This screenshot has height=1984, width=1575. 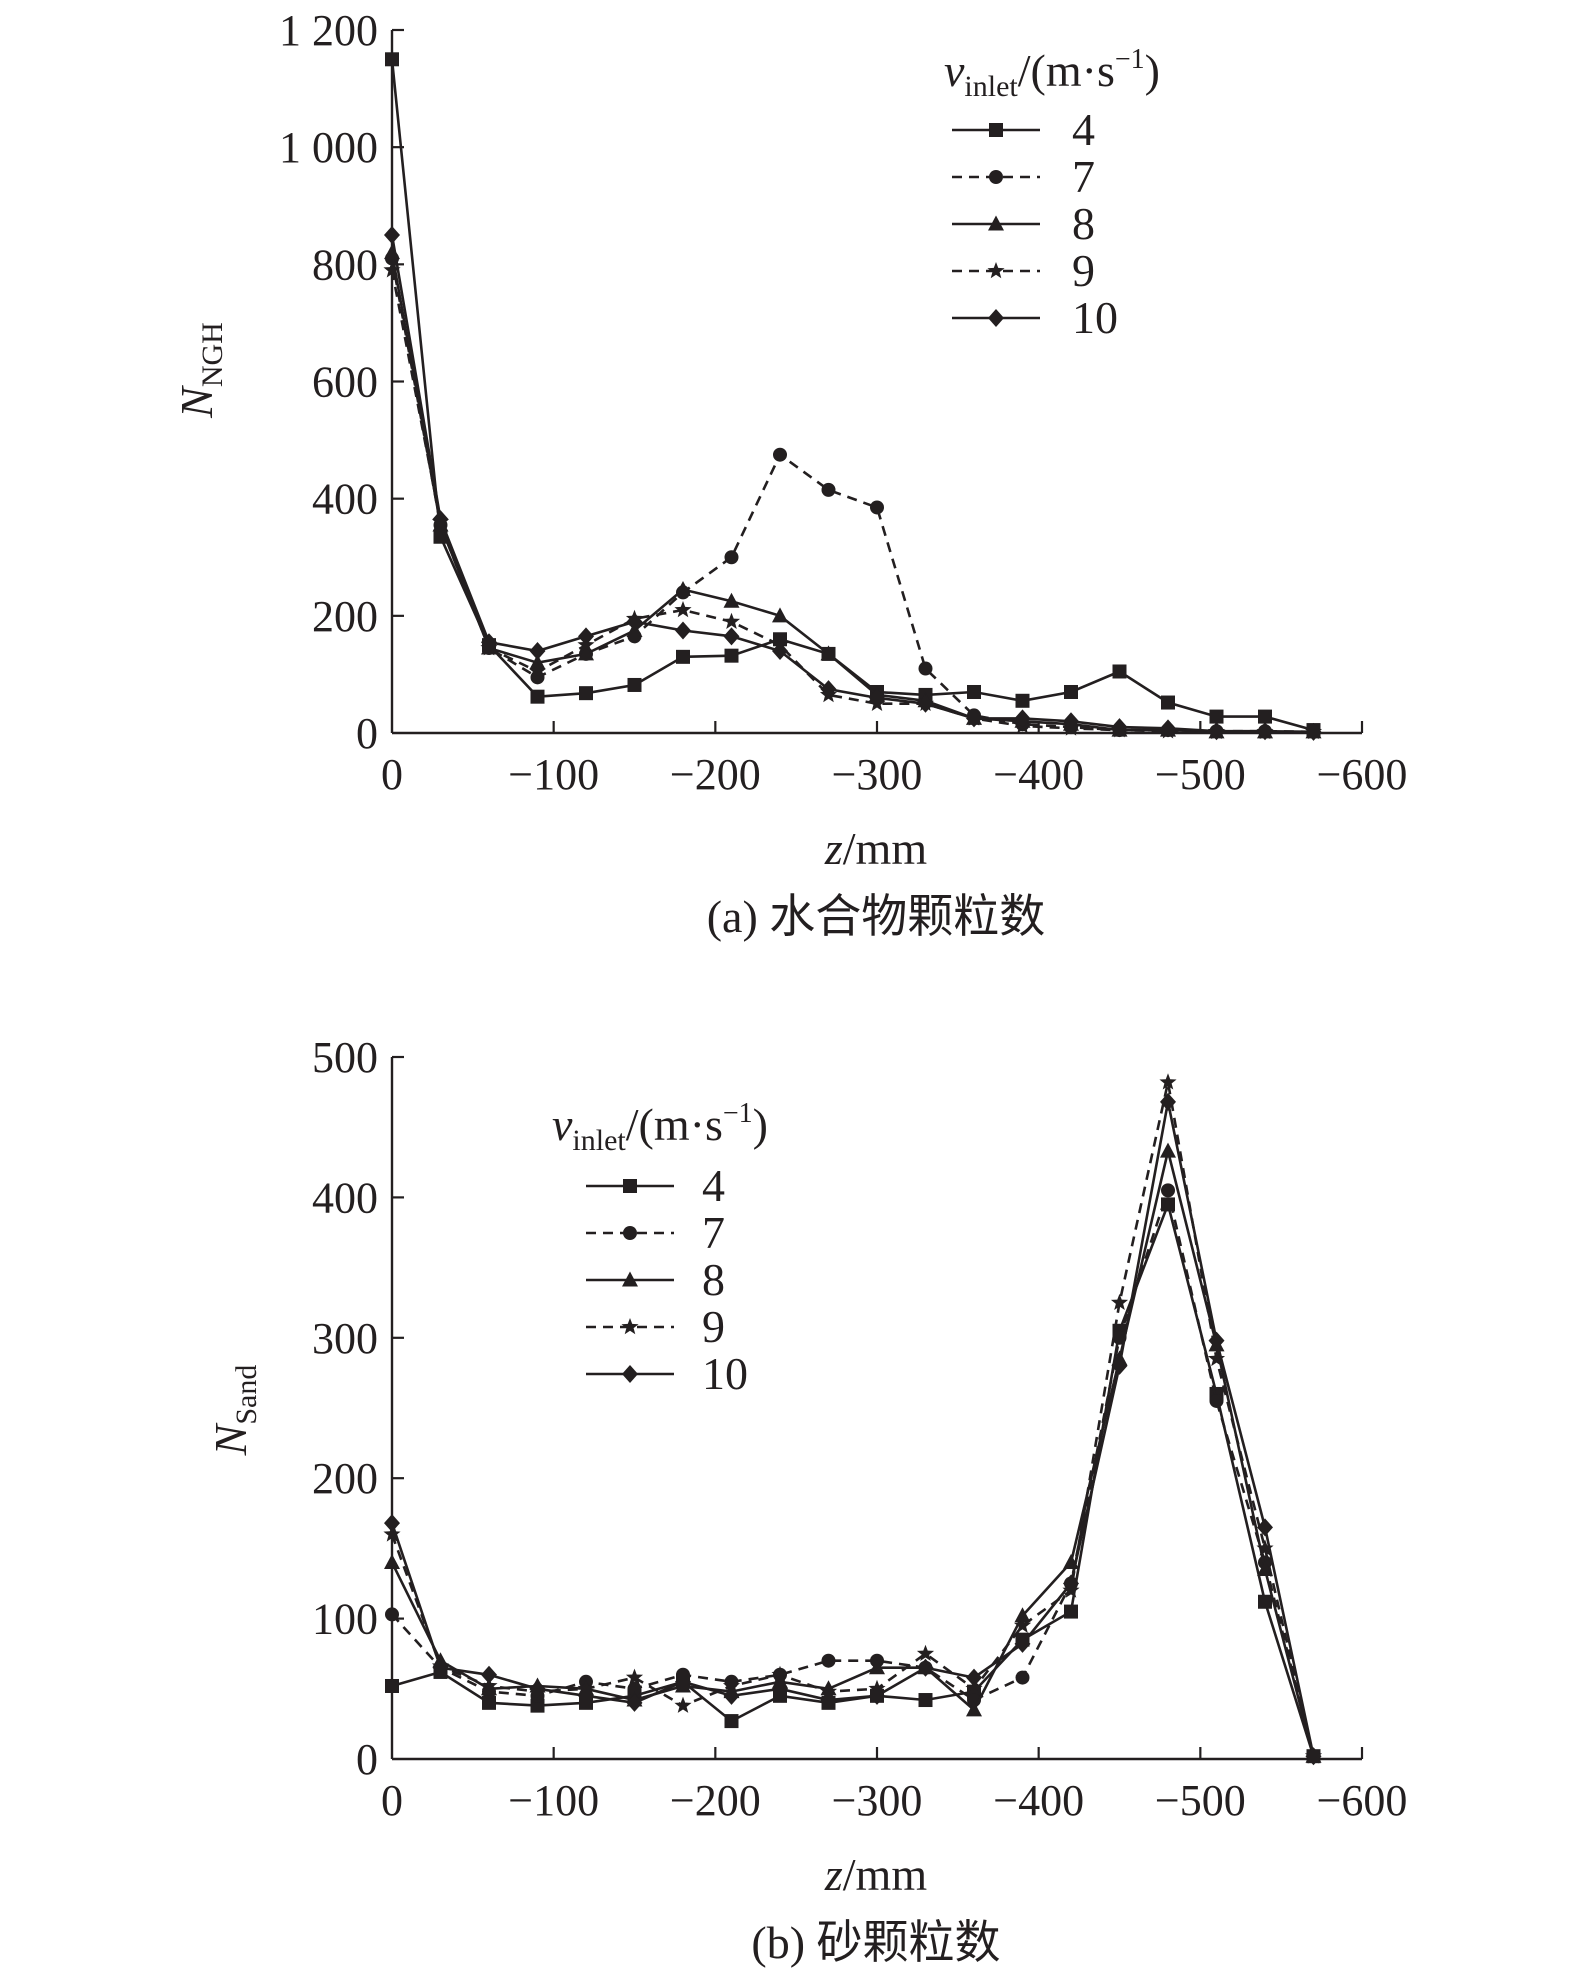 I want to click on legend-label-a-10: 10, so click(x=1095, y=317).